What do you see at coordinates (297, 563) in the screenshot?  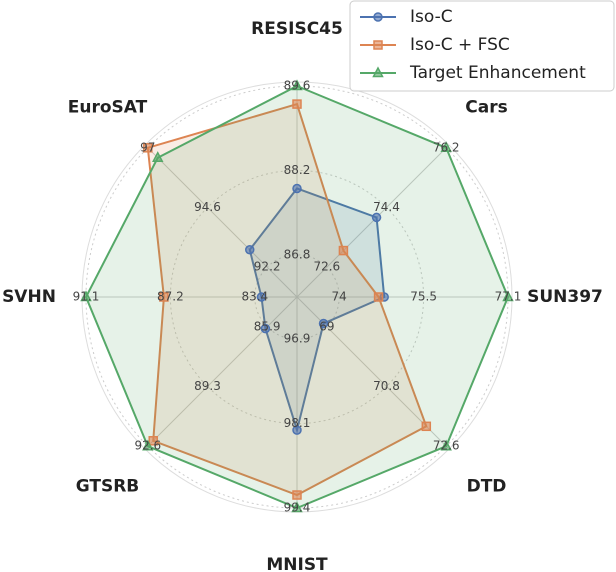 I see `axis-label: MNIST` at bounding box center [297, 563].